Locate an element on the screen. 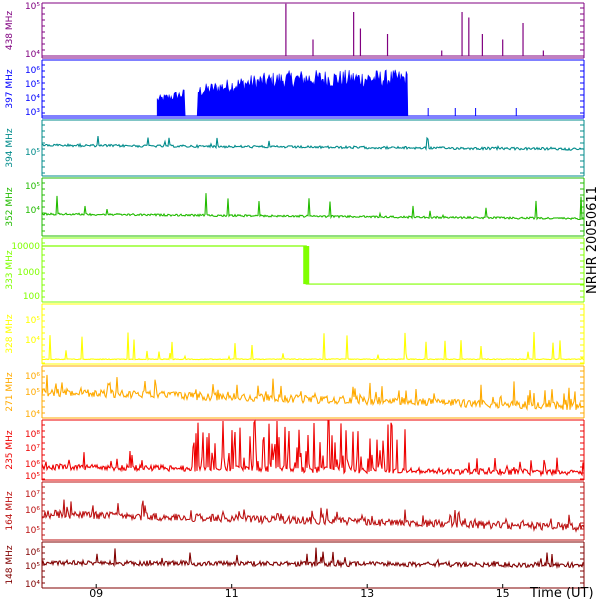 This screenshot has width=600, height=600. panel-328-mhz: 328 MHz 10⁵ 10⁴ is located at coordinates (295, 334).